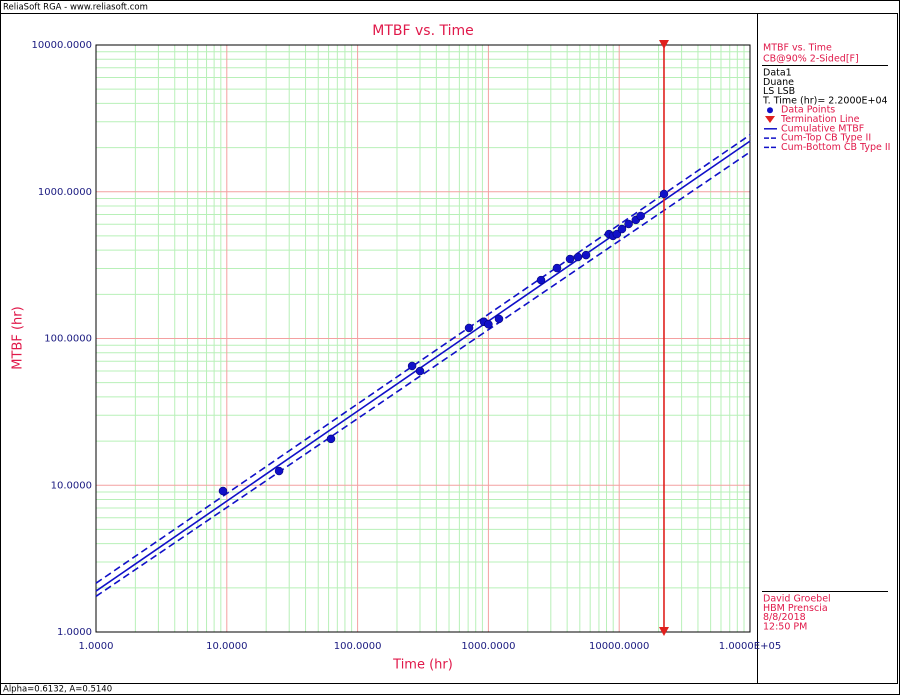 The width and height of the screenshot is (900, 695). I want to click on user-info: 8/8/2018, so click(784, 617).